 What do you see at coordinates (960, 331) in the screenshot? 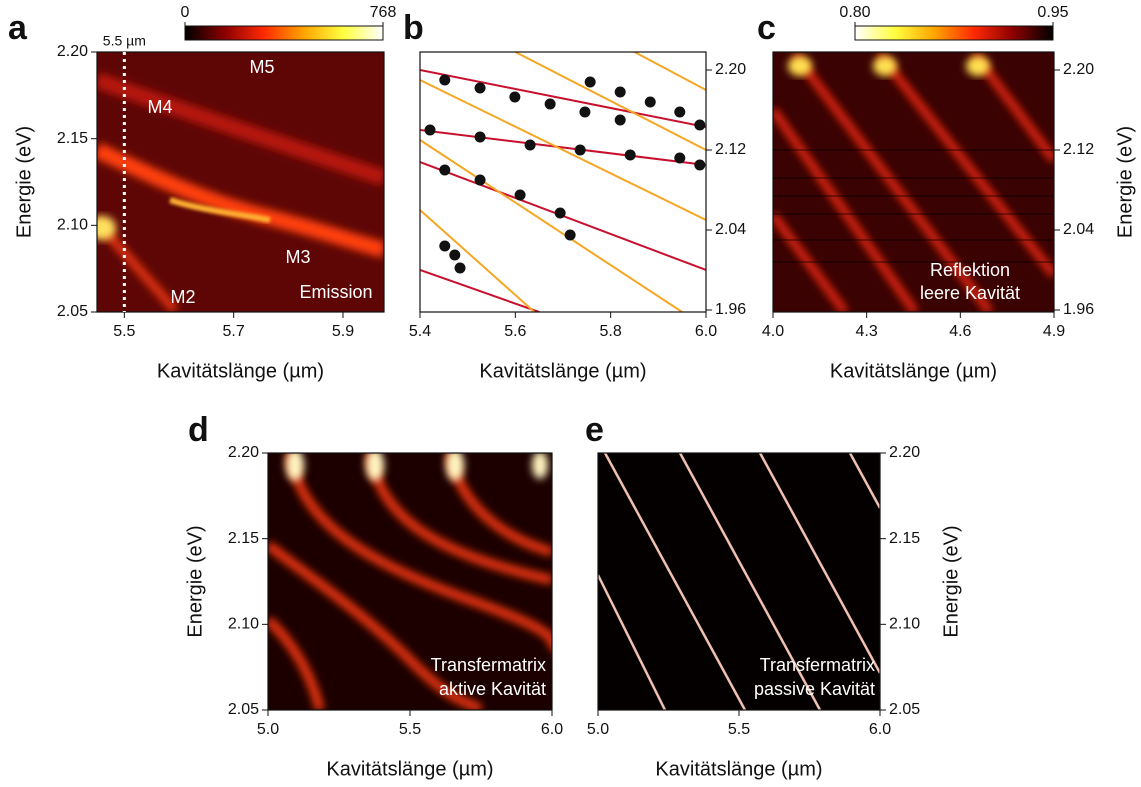
I see `x-tick-label: 4.6` at bounding box center [960, 331].